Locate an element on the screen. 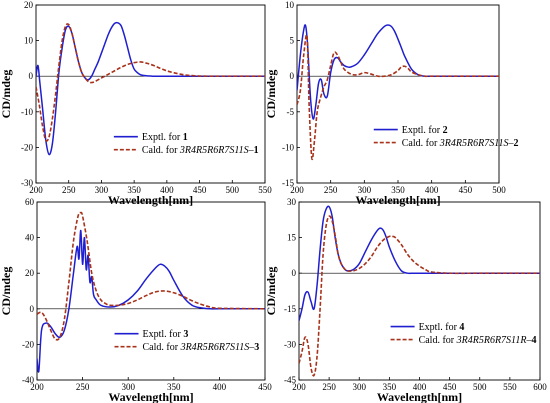  legend-entry: Exptl. for 2 is located at coordinates (425, 130).